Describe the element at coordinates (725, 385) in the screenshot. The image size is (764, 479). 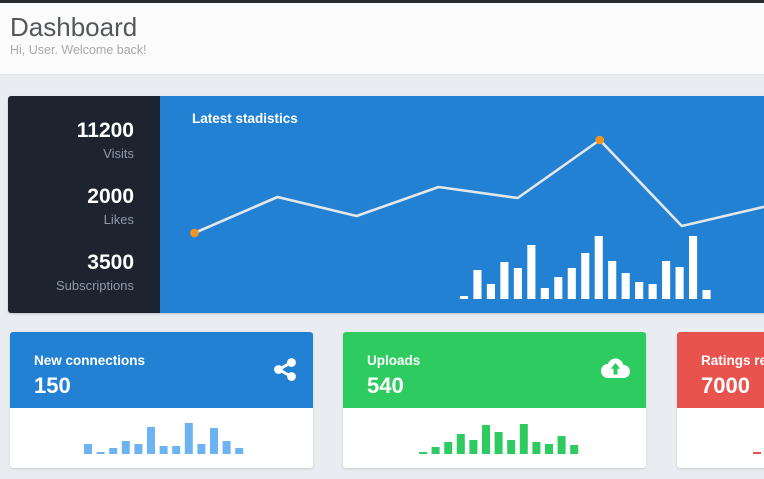
I see `card-ratings-received-value: 7000` at that location.